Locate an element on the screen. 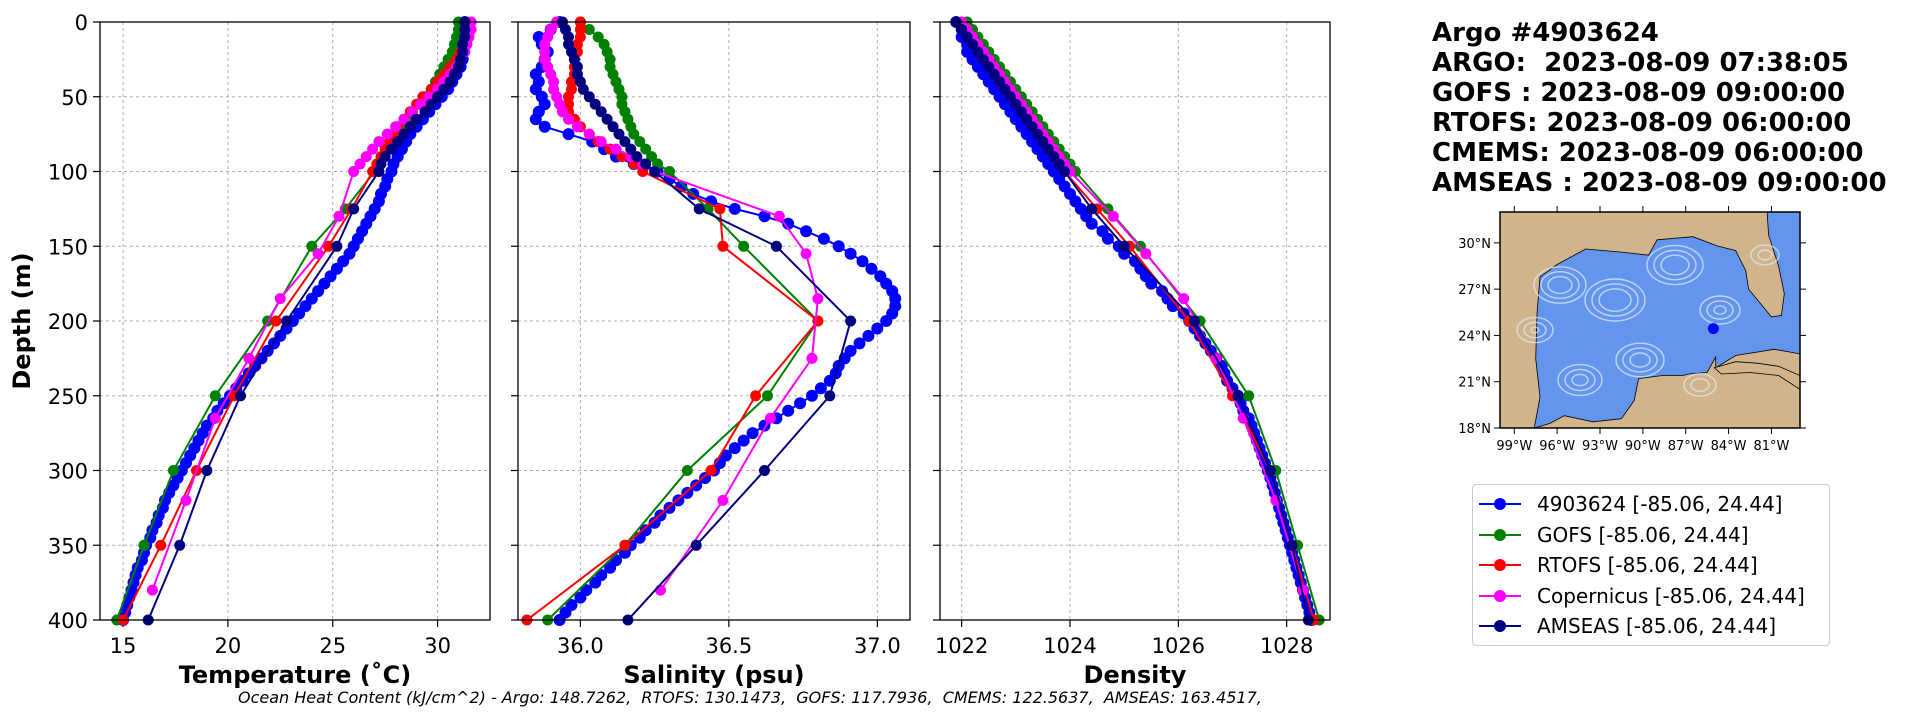 This screenshot has height=712, width=1925. map-lon-label: 93°W is located at coordinates (1600, 446).